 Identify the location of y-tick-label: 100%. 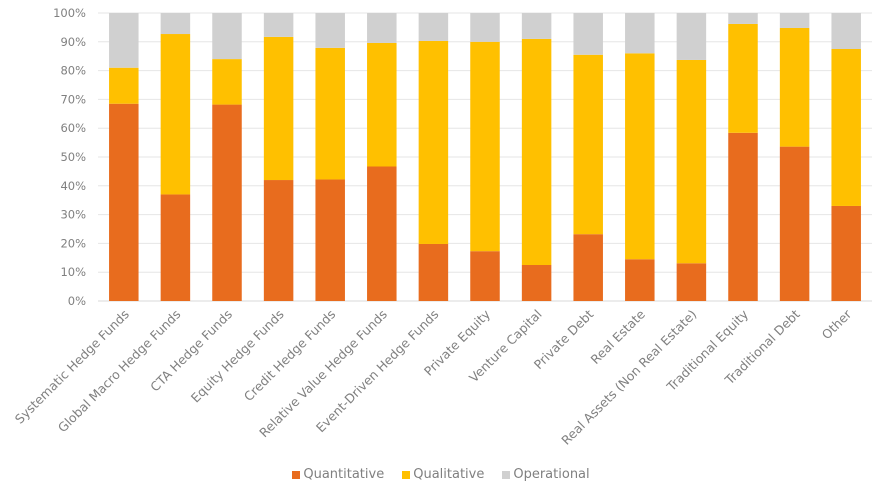
(69, 13).